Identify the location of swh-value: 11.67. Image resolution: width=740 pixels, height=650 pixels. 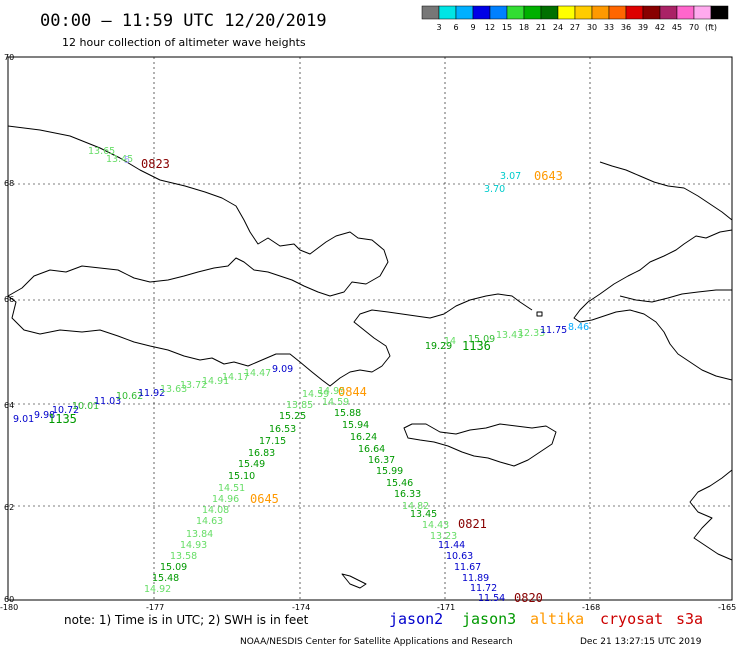
(467, 567).